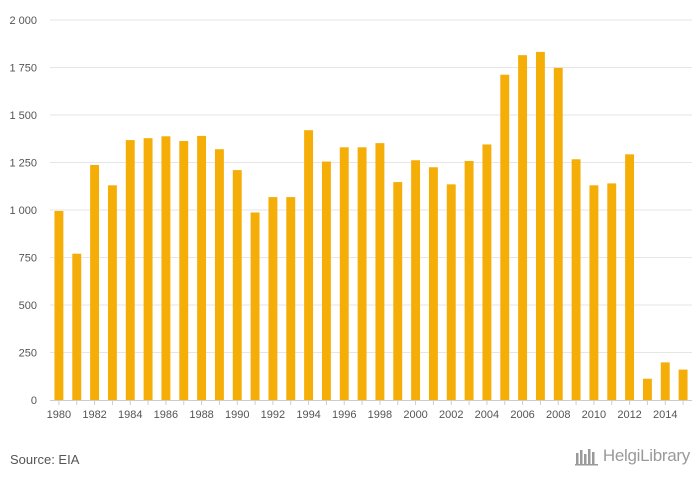 The height and width of the screenshot is (483, 700). Describe the element at coordinates (683, 384) in the screenshot. I see `bar-2015` at that location.